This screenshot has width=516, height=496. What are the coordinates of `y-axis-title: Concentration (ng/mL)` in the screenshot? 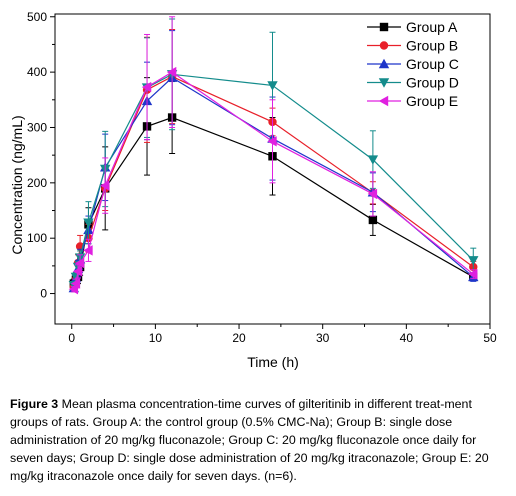 It's located at (17, 184).